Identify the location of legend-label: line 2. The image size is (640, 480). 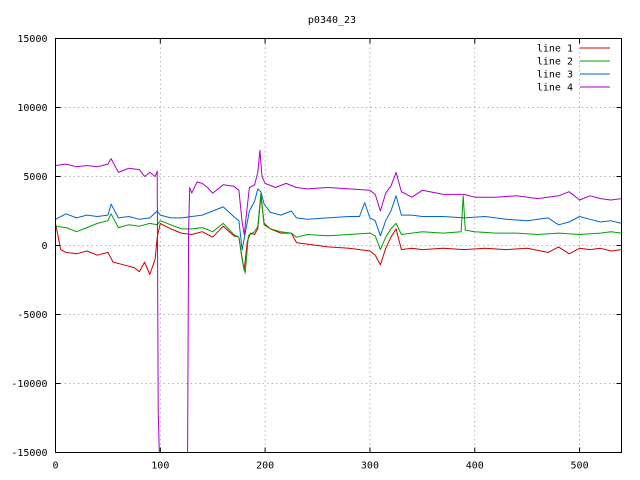
(555, 62).